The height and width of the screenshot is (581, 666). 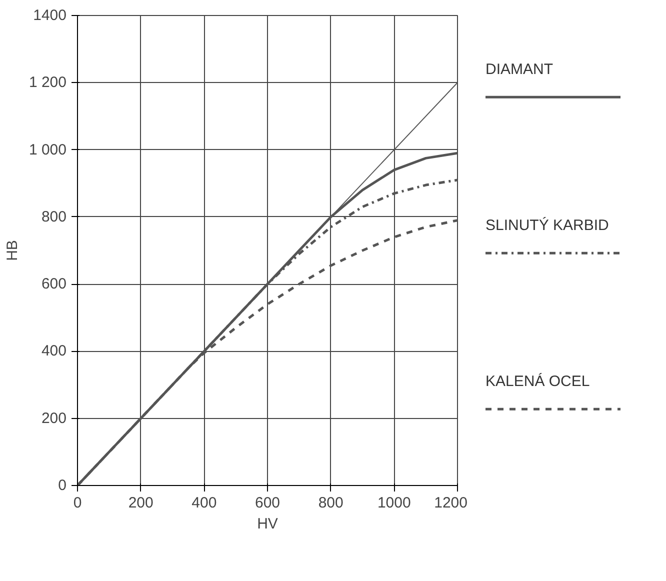 I want to click on x-tick-label: 200, so click(x=141, y=503).